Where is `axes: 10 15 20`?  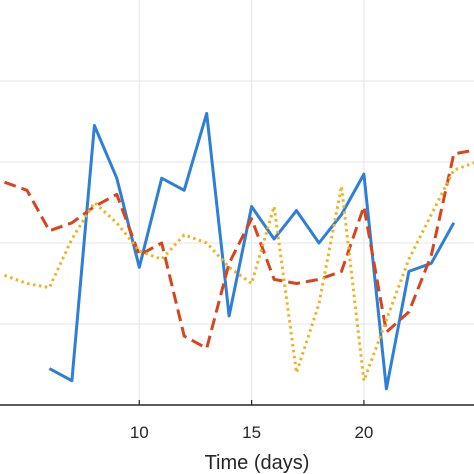 axes: 10 15 20 is located at coordinates (237, 421).